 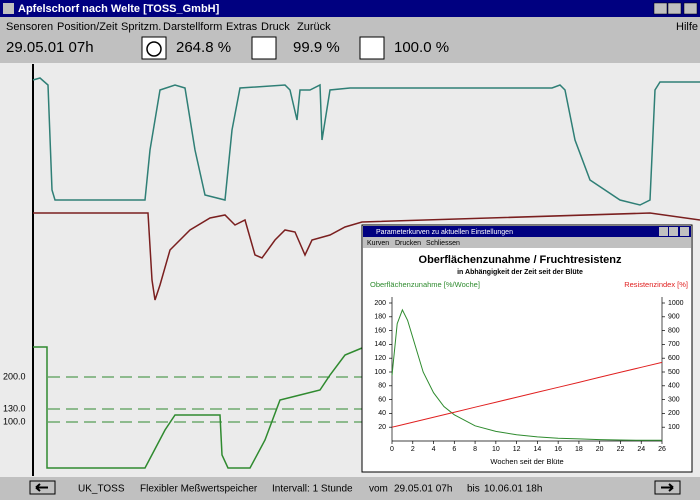 I want to click on y2-tick-label: 400, so click(x=674, y=386).